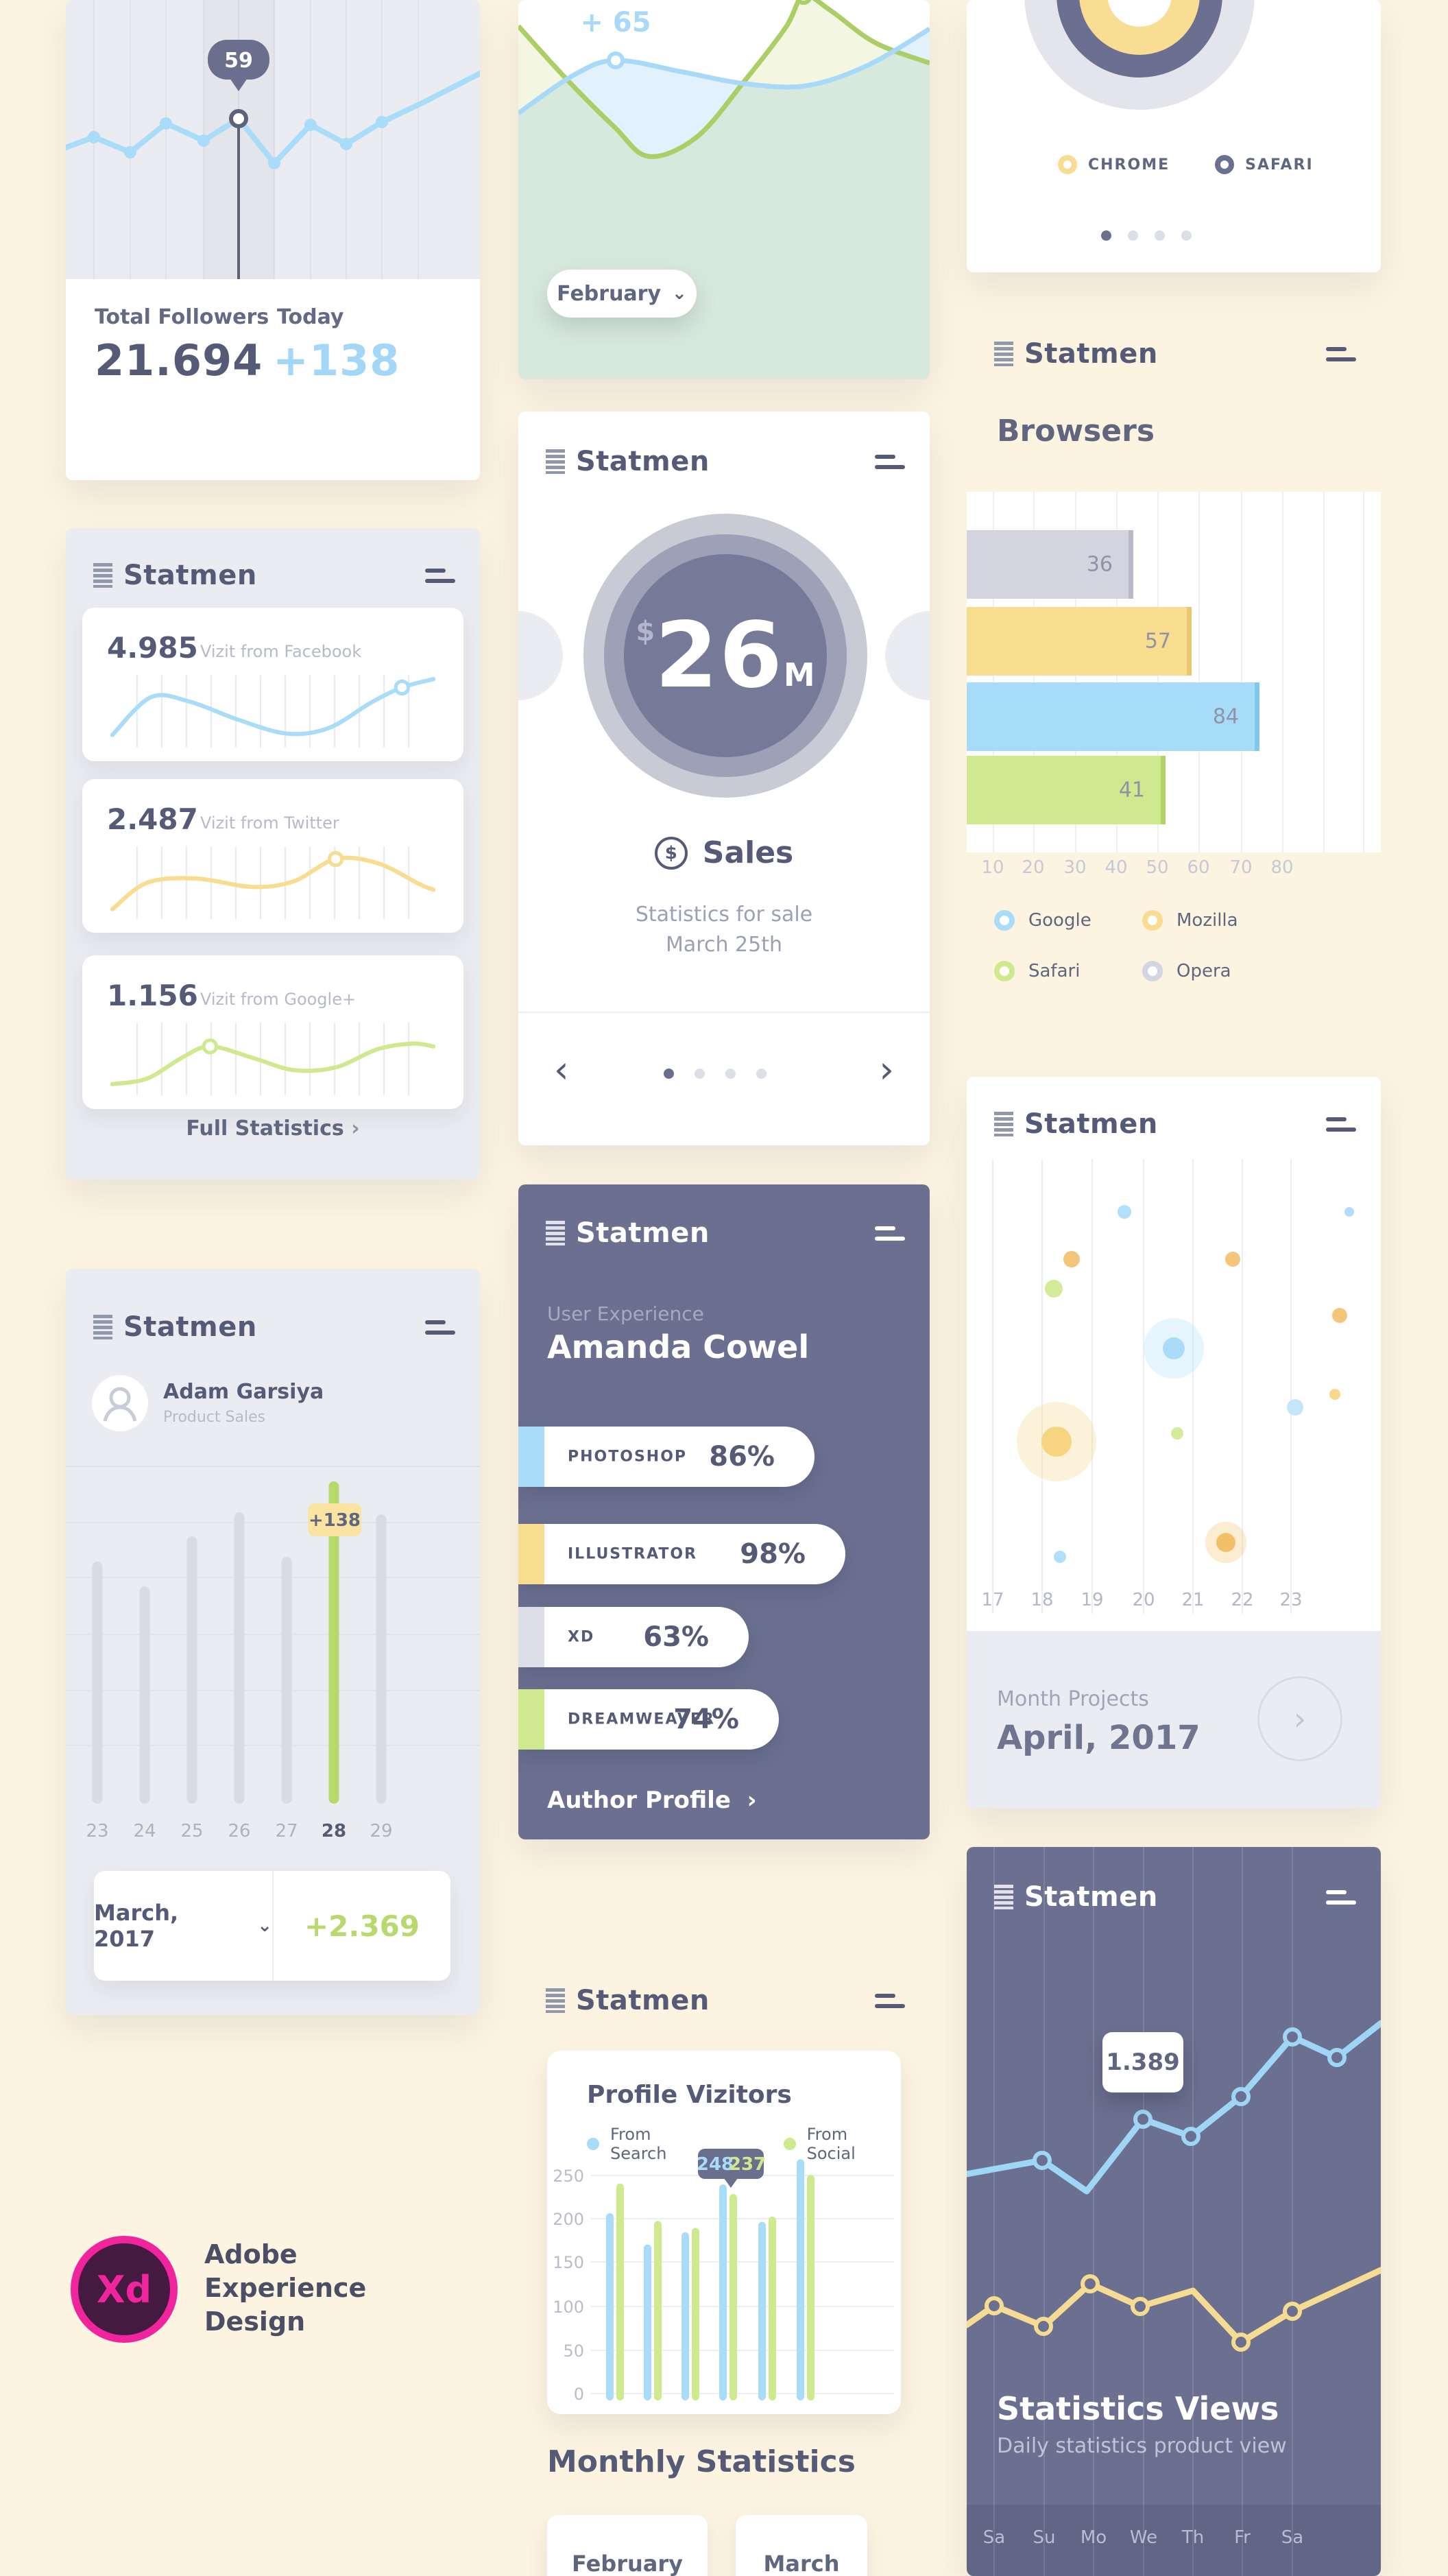  I want to click on march-button: March, so click(801, 2545).